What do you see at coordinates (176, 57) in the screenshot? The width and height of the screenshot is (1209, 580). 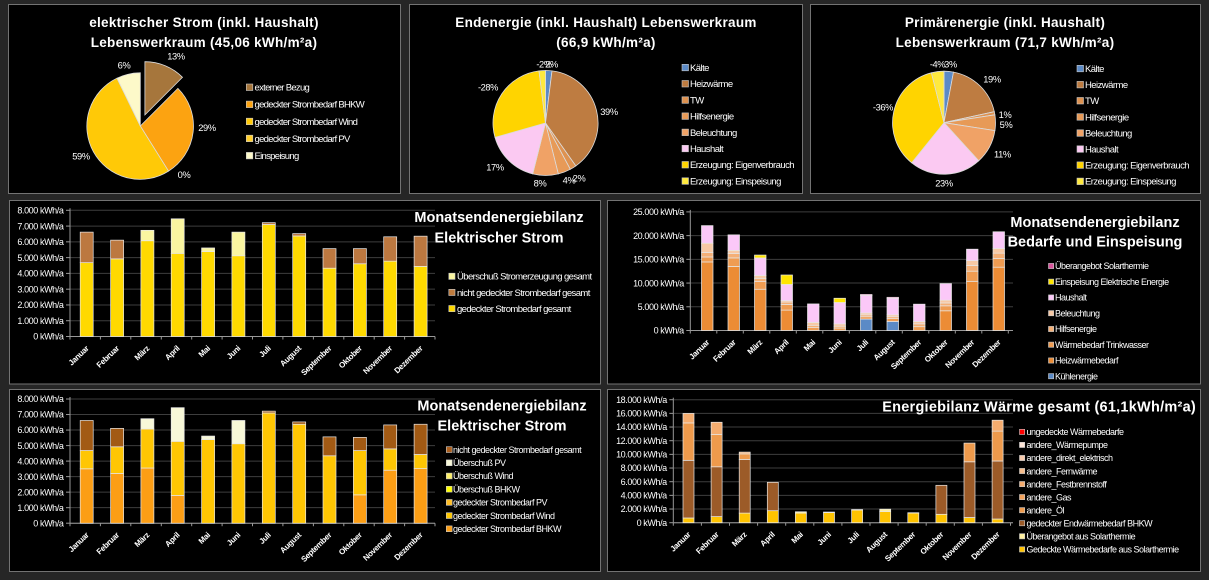 I see `svg-text: 13%` at bounding box center [176, 57].